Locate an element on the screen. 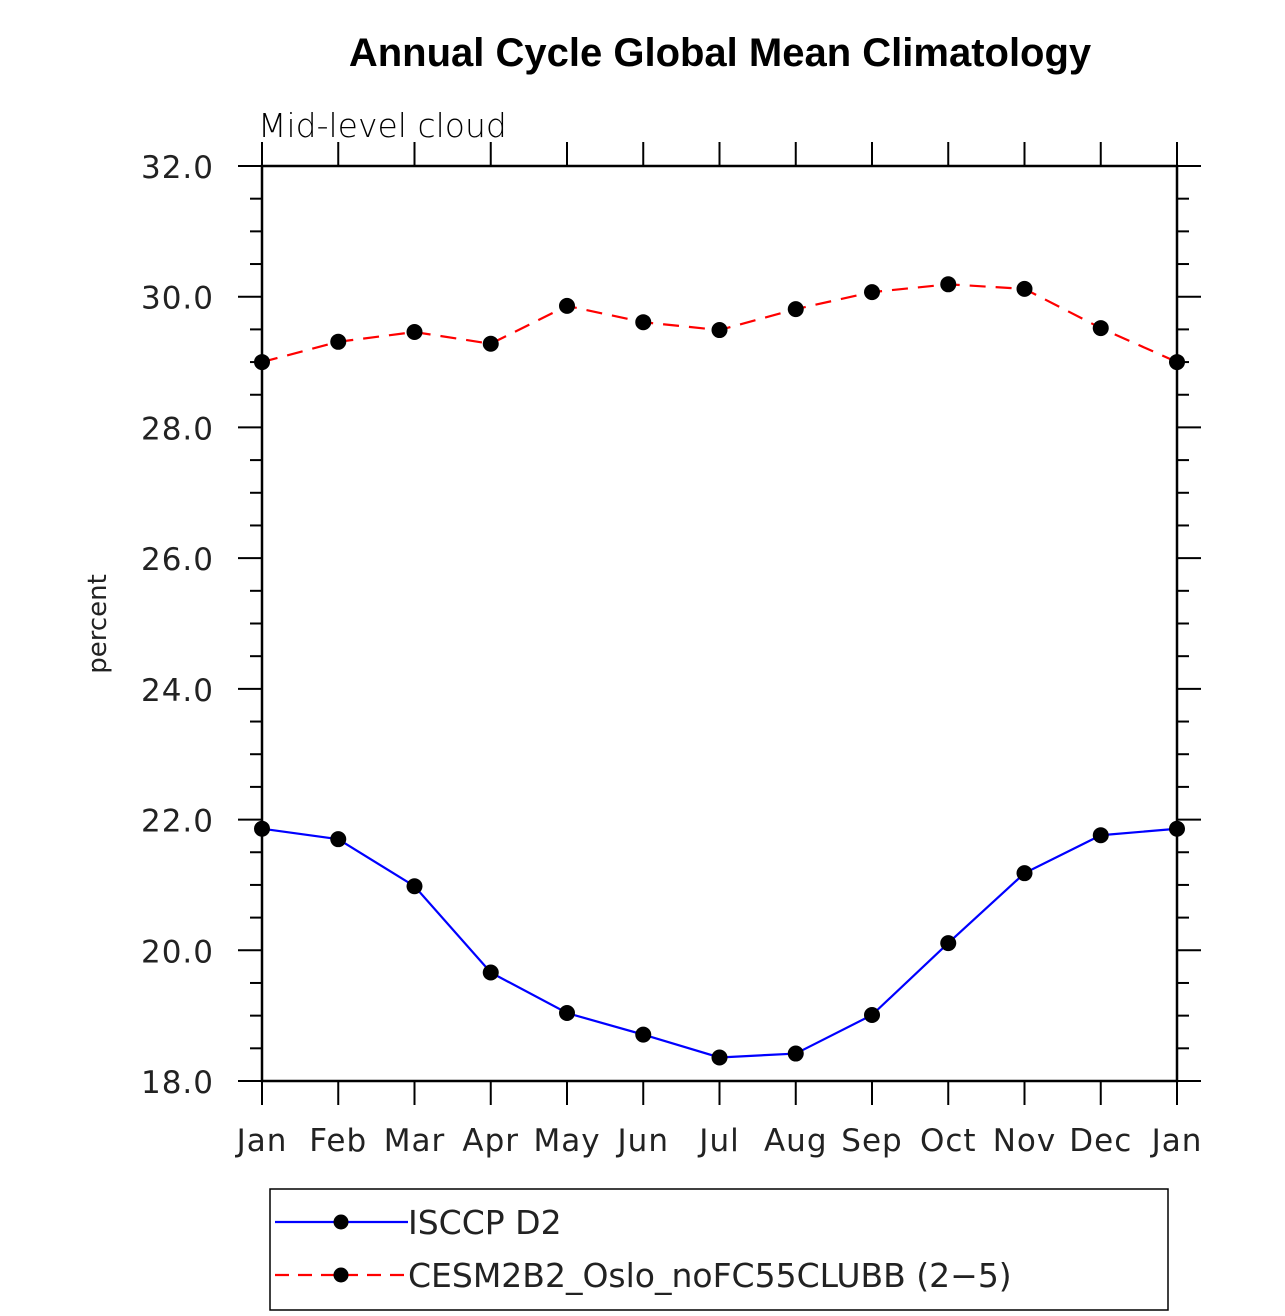 This screenshot has height=1316, width=1285. x-tick-label: Oct is located at coordinates (948, 1141).